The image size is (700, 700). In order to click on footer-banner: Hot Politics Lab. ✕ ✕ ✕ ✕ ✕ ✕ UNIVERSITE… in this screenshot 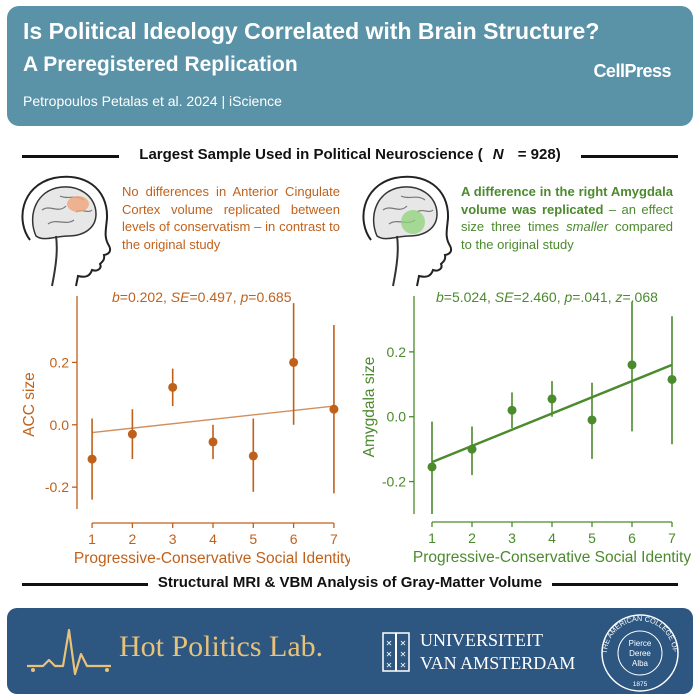, I will do `click(350, 651)`.